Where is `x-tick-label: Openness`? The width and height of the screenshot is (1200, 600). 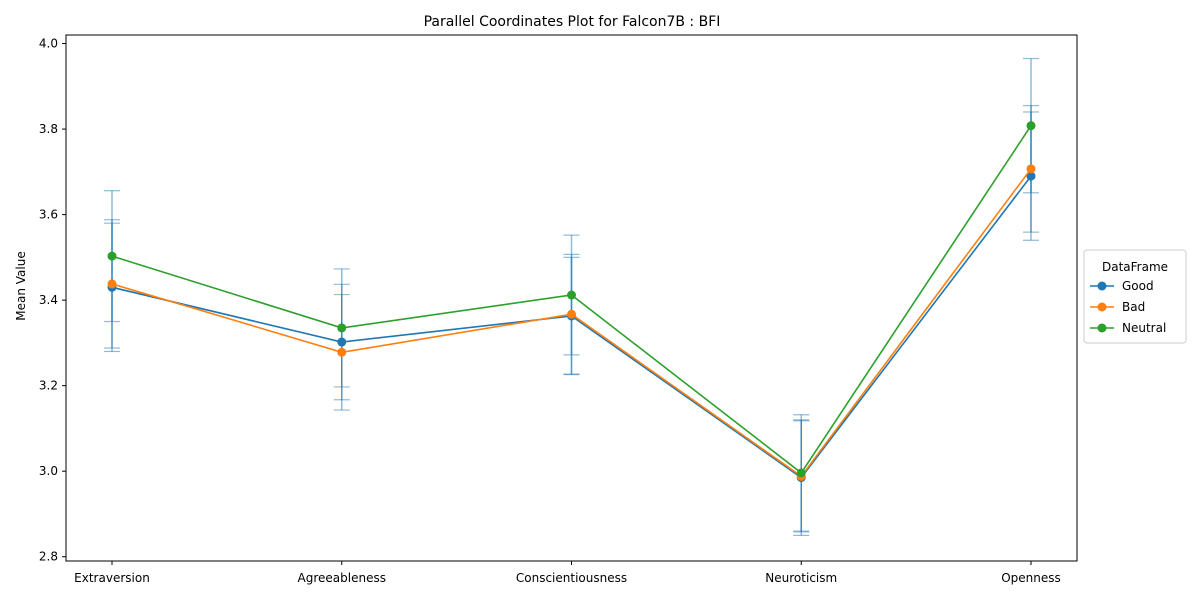 x-tick-label: Openness is located at coordinates (1031, 578).